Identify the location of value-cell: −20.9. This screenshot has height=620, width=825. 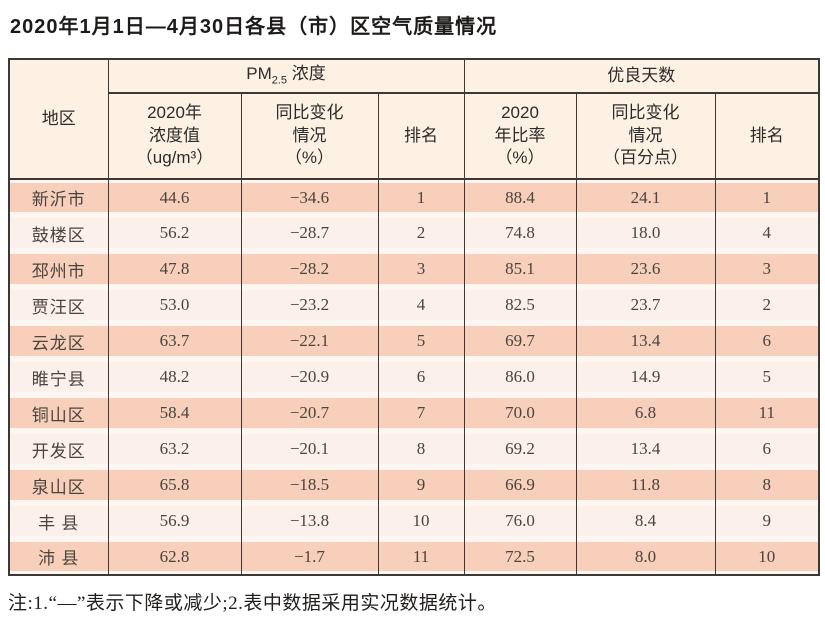
(309, 377).